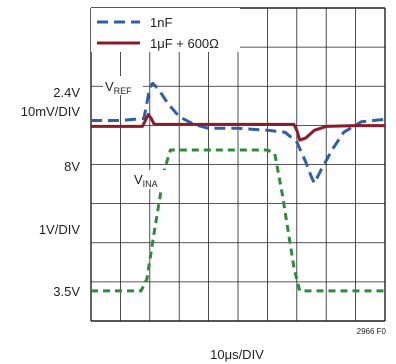 The height and width of the screenshot is (364, 396). Describe the element at coordinates (66, 92) in the screenshot. I see `v-ref-offset-label: 2.4V` at that location.